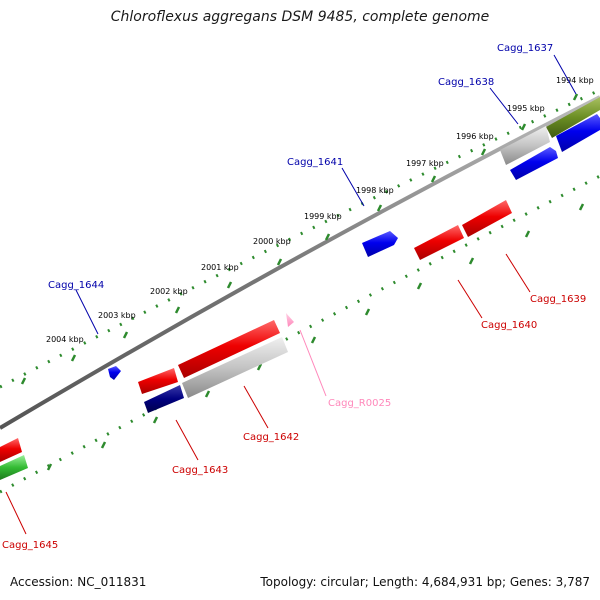 The image size is (600, 600). Describe the element at coordinates (76, 285) in the screenshot. I see `gene-label-cagg-1644: Cagg_1644` at that location.